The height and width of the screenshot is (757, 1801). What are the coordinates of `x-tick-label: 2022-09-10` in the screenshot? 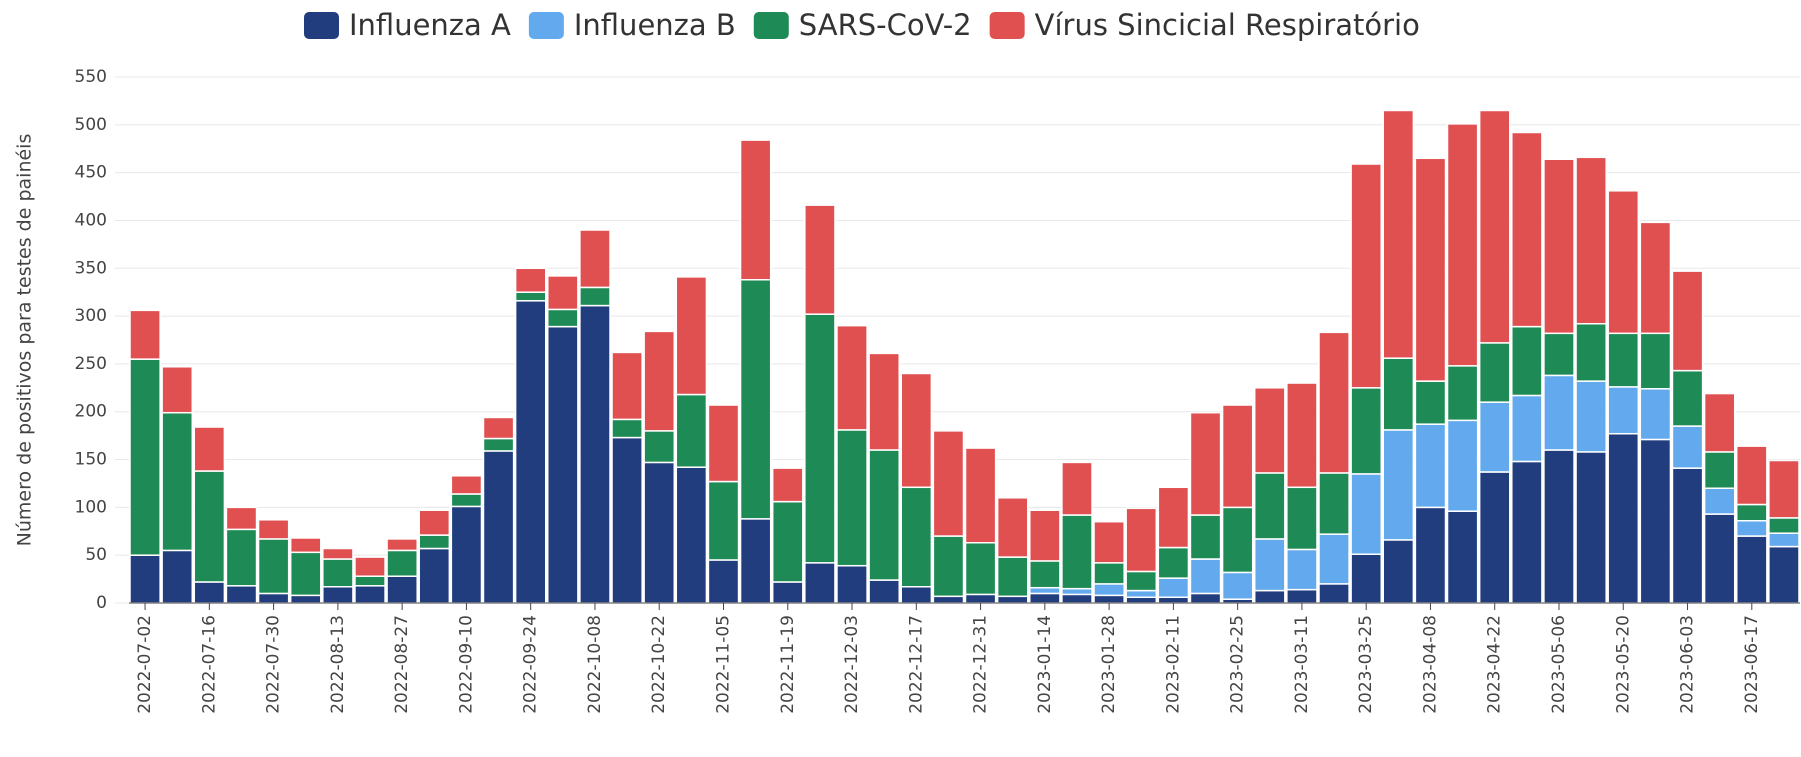 It's located at (466, 664).